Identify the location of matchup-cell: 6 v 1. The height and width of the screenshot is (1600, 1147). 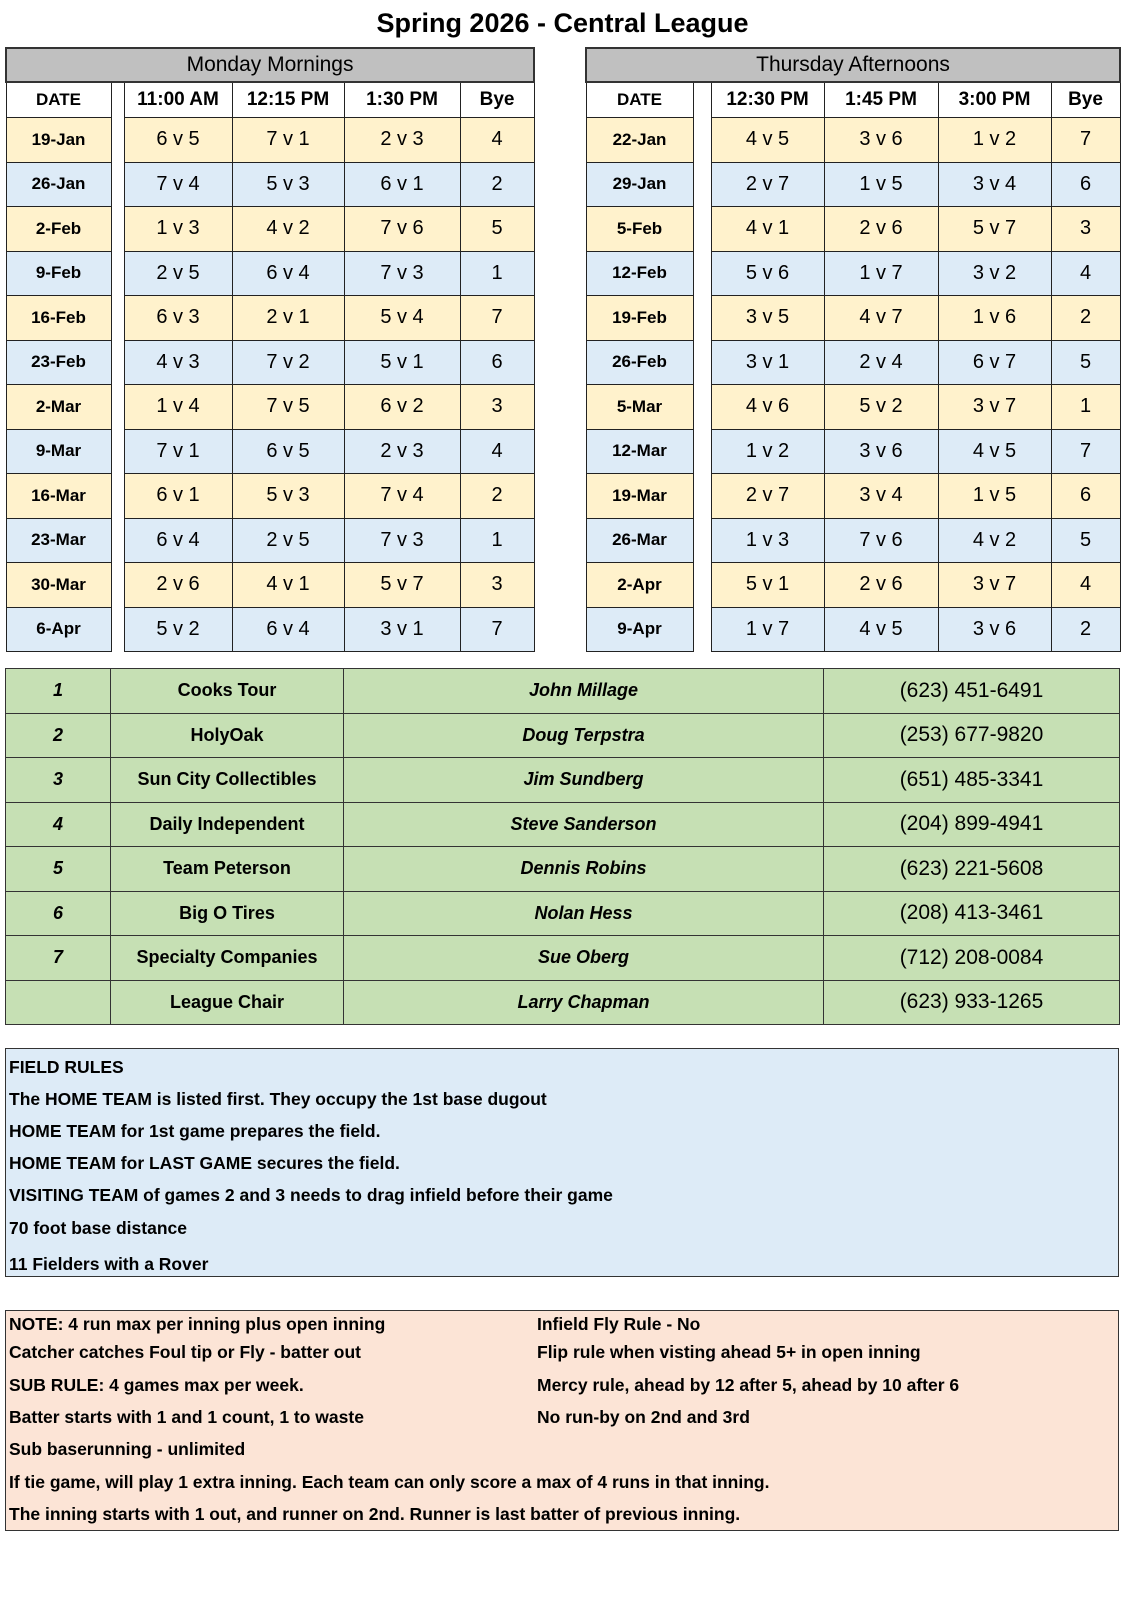
(178, 496).